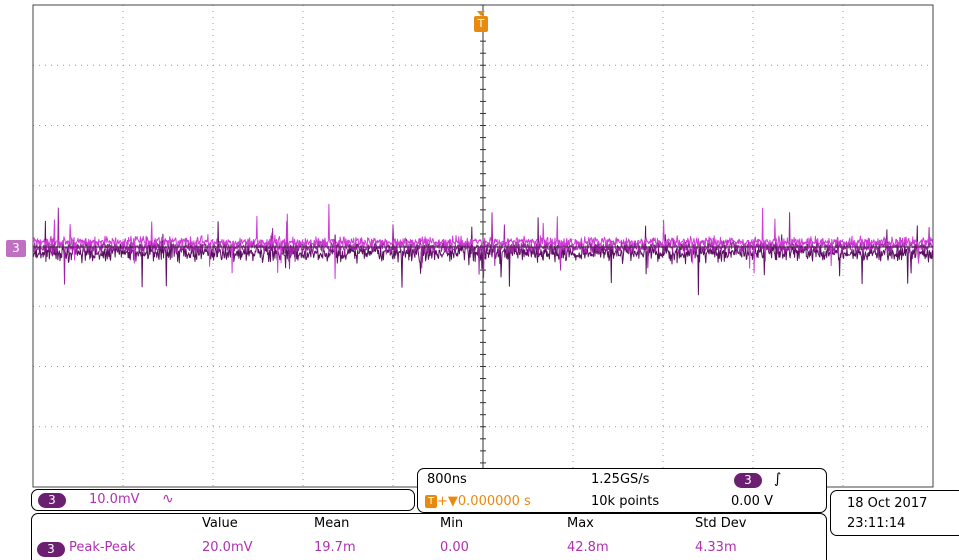  I want to click on trigger-marker-label: T, so click(481, 24).